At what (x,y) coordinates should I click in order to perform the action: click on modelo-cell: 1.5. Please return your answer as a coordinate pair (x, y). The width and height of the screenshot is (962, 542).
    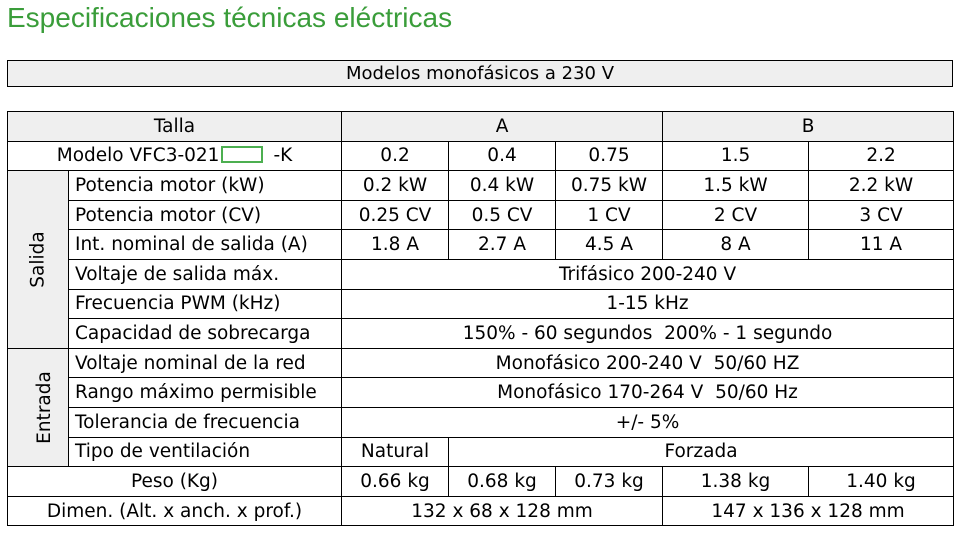
    Looking at the image, I should click on (736, 156).